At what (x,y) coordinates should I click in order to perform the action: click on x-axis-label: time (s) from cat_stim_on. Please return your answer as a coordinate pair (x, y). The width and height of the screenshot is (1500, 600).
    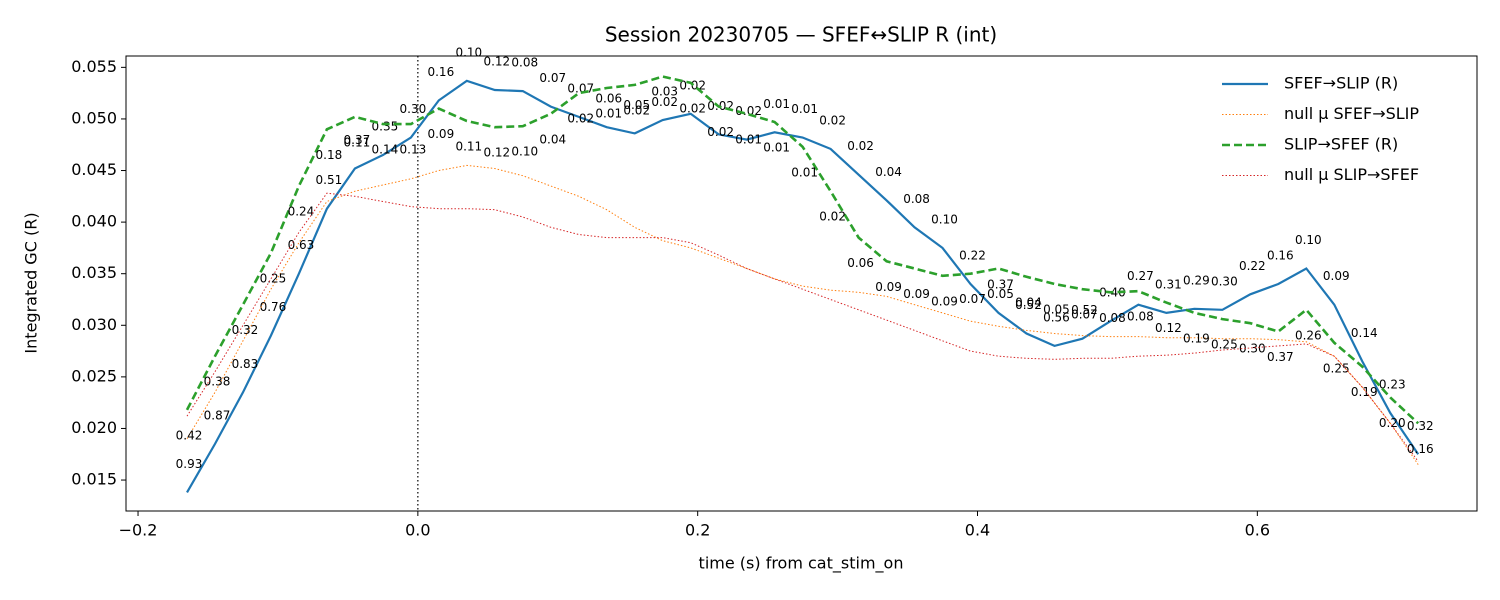
    Looking at the image, I should click on (801, 564).